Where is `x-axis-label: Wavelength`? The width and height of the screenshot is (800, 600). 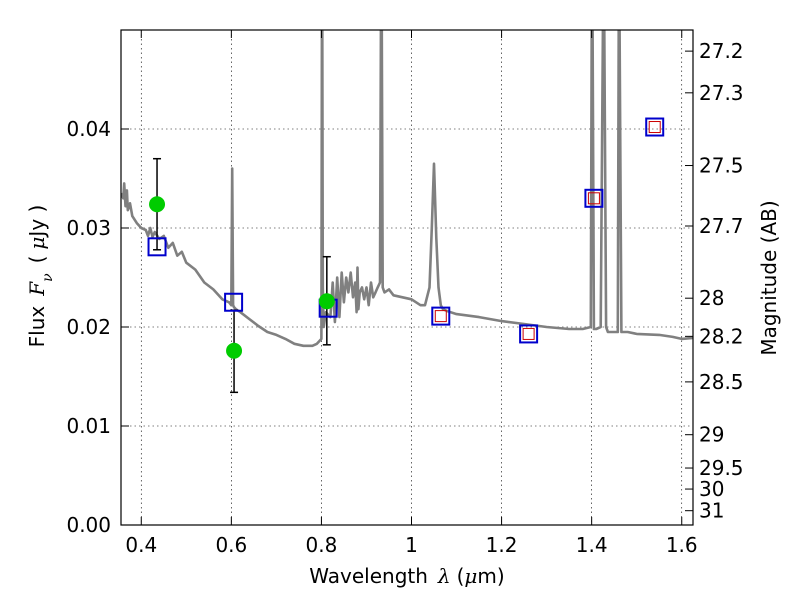
x-axis-label: Wavelength is located at coordinates (368, 576).